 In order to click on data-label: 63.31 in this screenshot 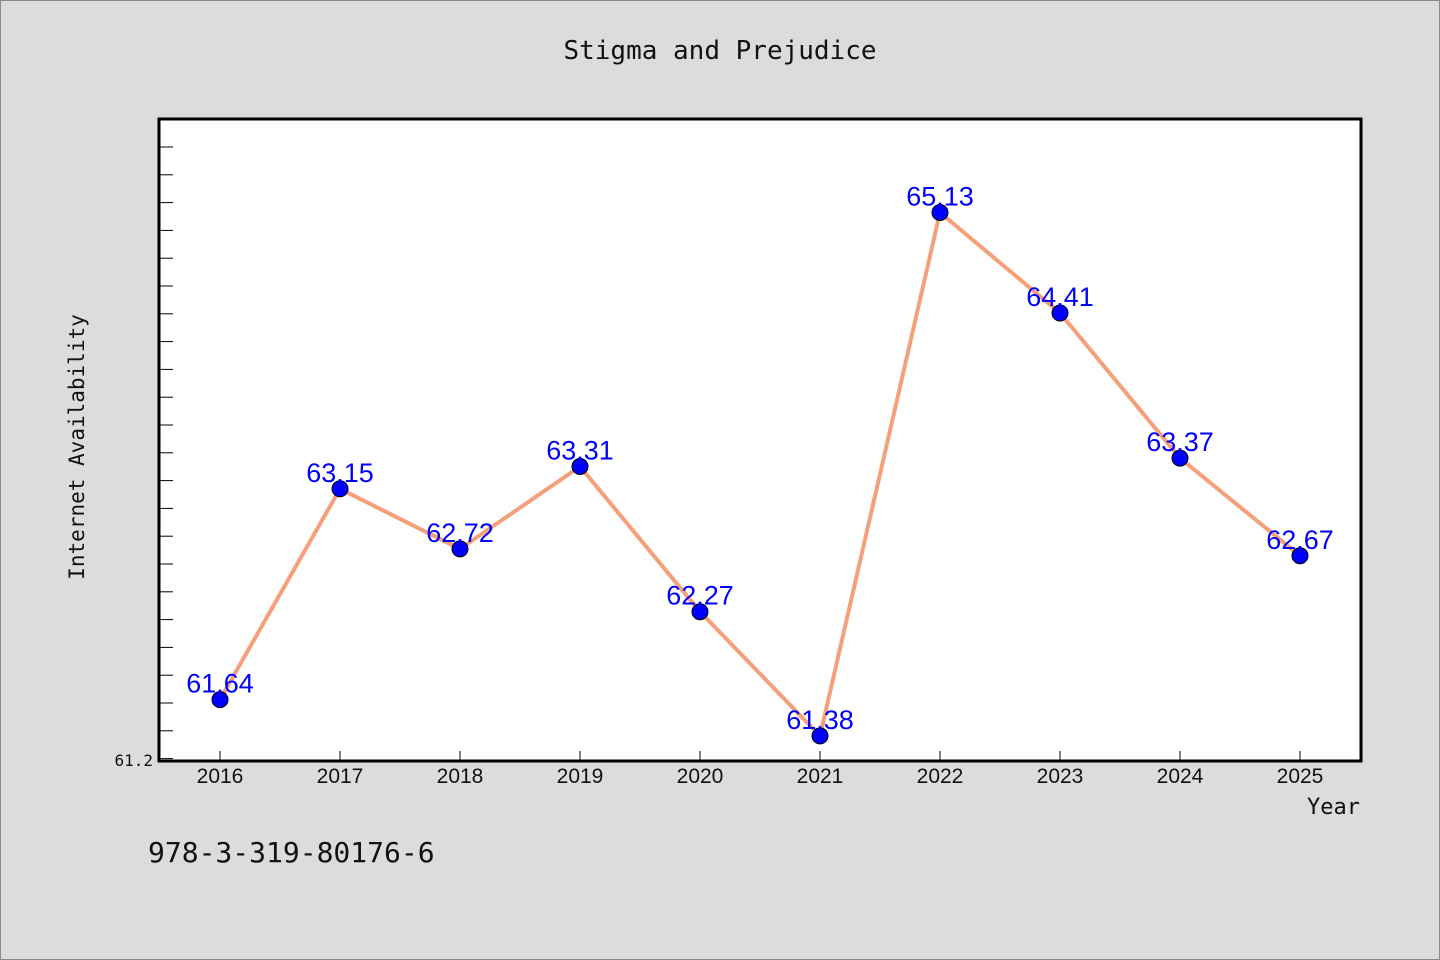, I will do `click(580, 451)`.